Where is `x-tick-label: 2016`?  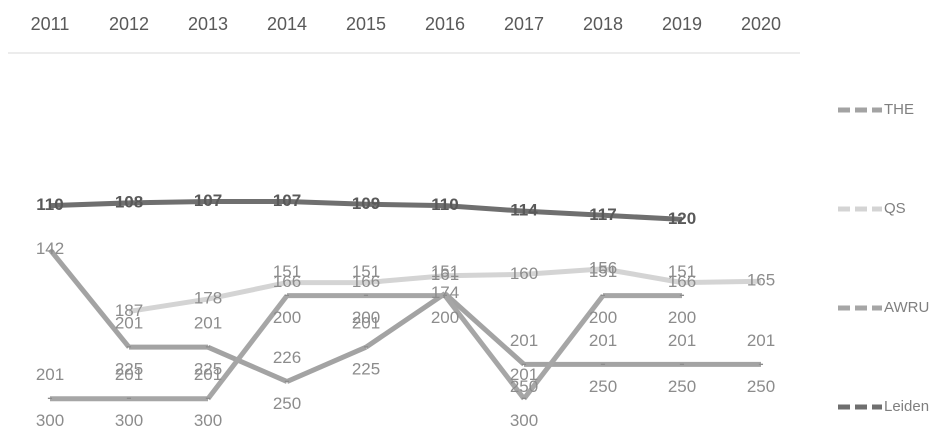
x-tick-label: 2016 is located at coordinates (445, 24).